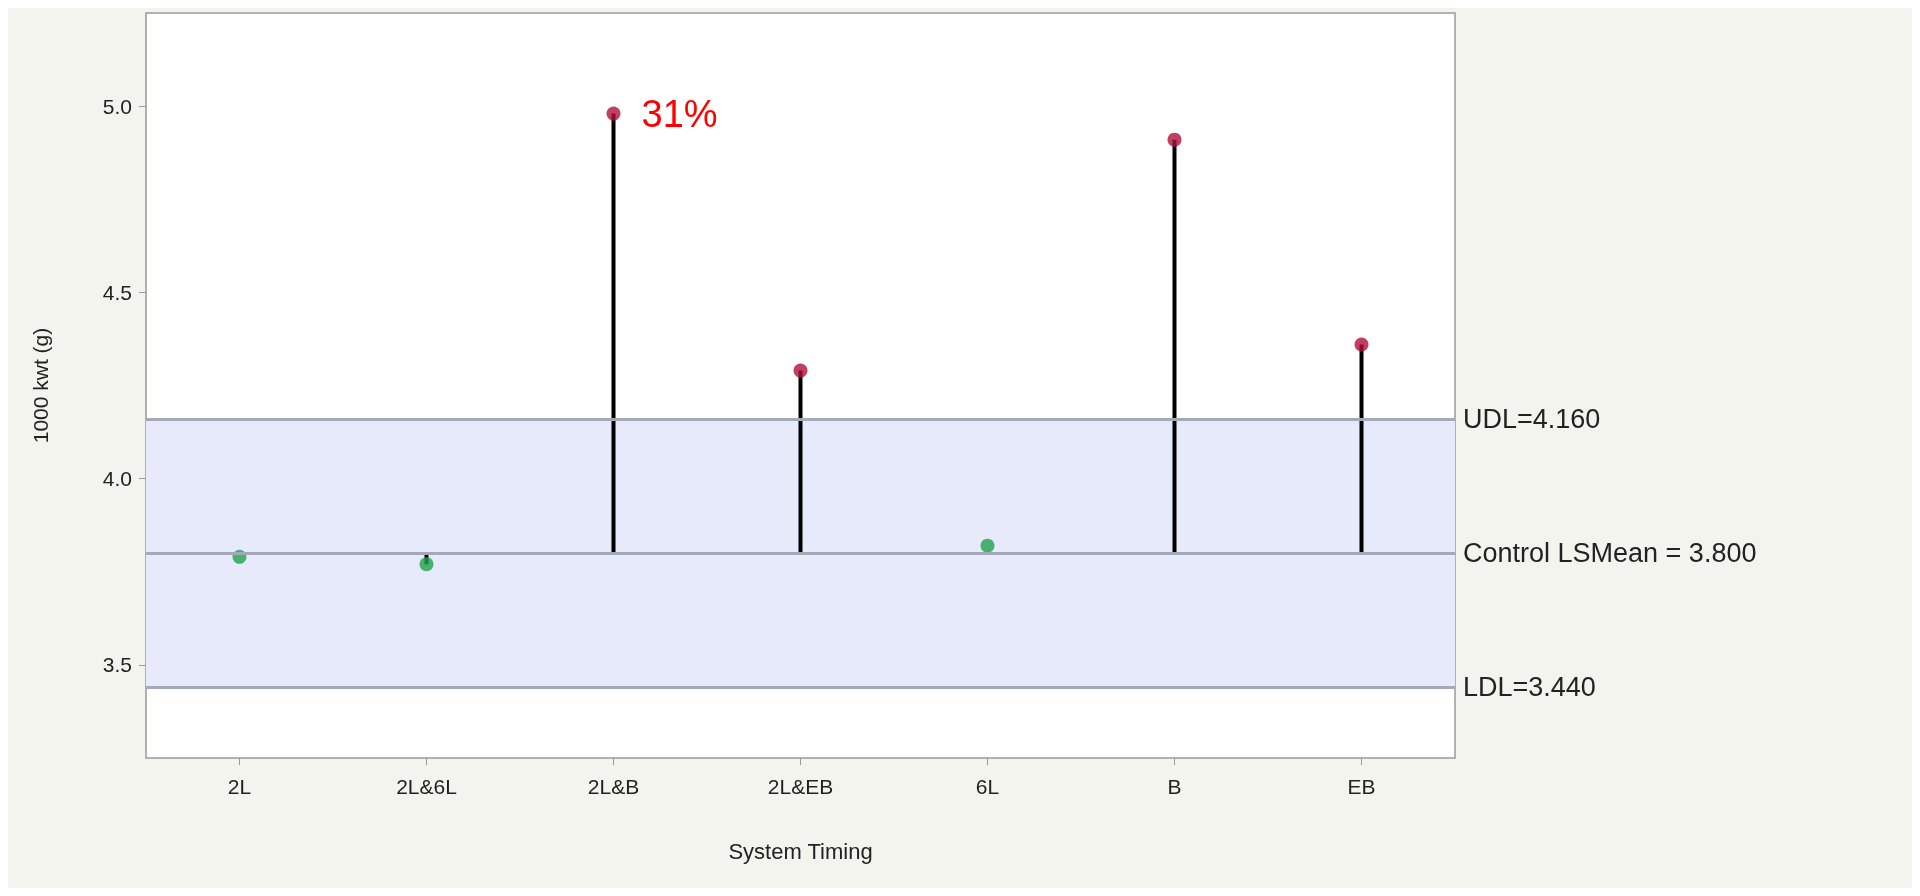 Image resolution: width=1920 pixels, height=896 pixels. What do you see at coordinates (800, 851) in the screenshot?
I see `x-axis-title: System Timing` at bounding box center [800, 851].